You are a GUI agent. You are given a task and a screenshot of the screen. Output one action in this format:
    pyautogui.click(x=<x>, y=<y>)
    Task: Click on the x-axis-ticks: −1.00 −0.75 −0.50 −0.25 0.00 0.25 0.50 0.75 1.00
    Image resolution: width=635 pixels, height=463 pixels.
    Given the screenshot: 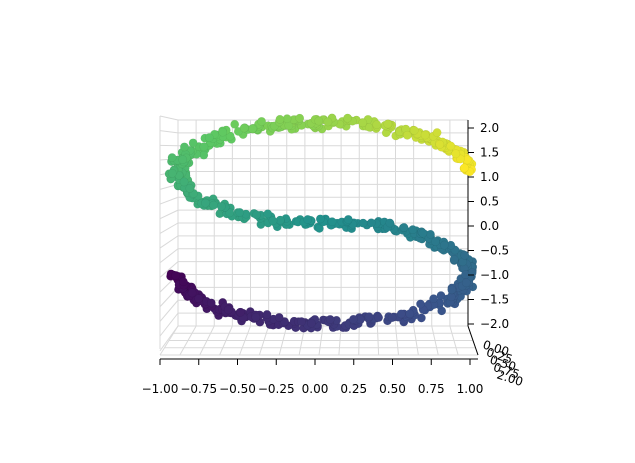 What is the action you would take?
    pyautogui.click(x=313, y=377)
    